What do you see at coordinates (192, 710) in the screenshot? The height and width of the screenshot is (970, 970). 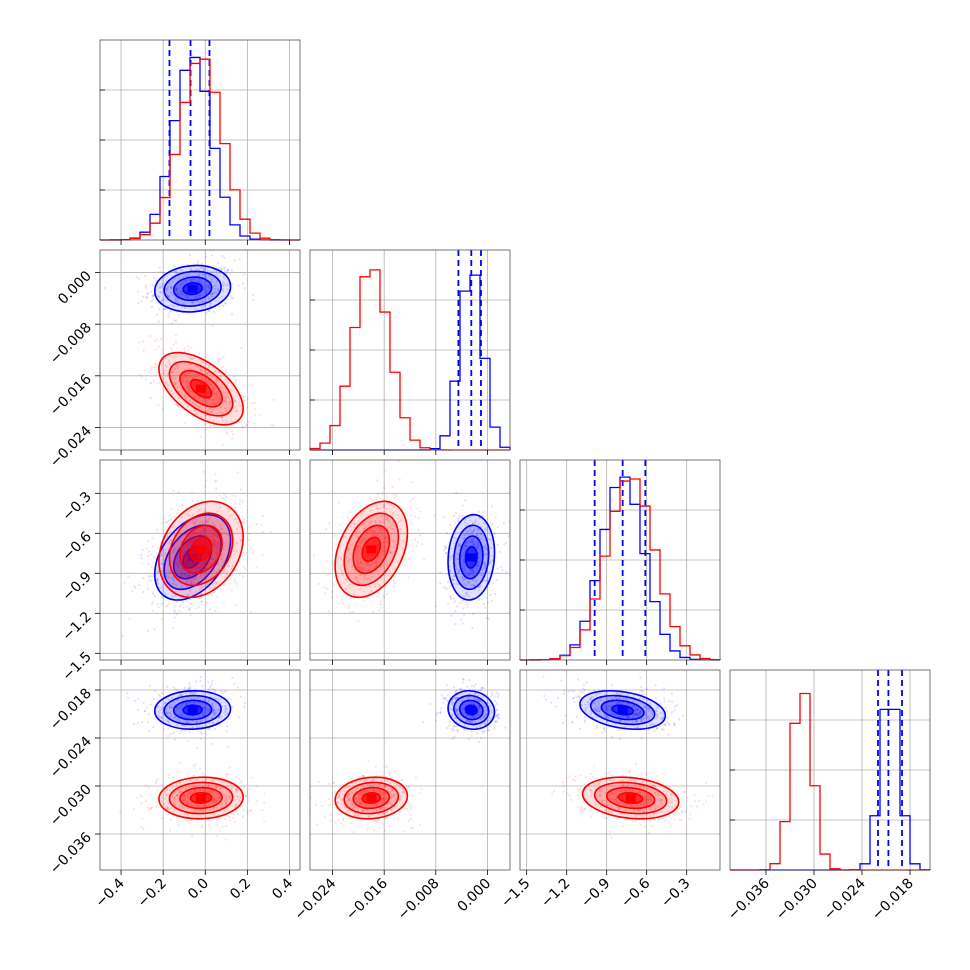 I see `contour-line` at bounding box center [192, 710].